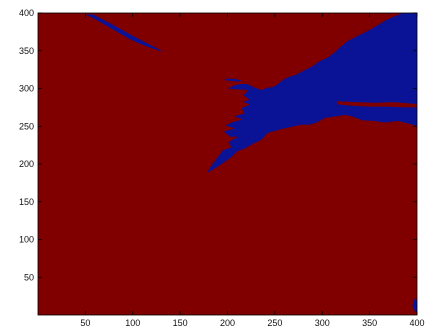  What do you see at coordinates (233, 80) in the screenshot?
I see `blue-left-bits` at bounding box center [233, 80].